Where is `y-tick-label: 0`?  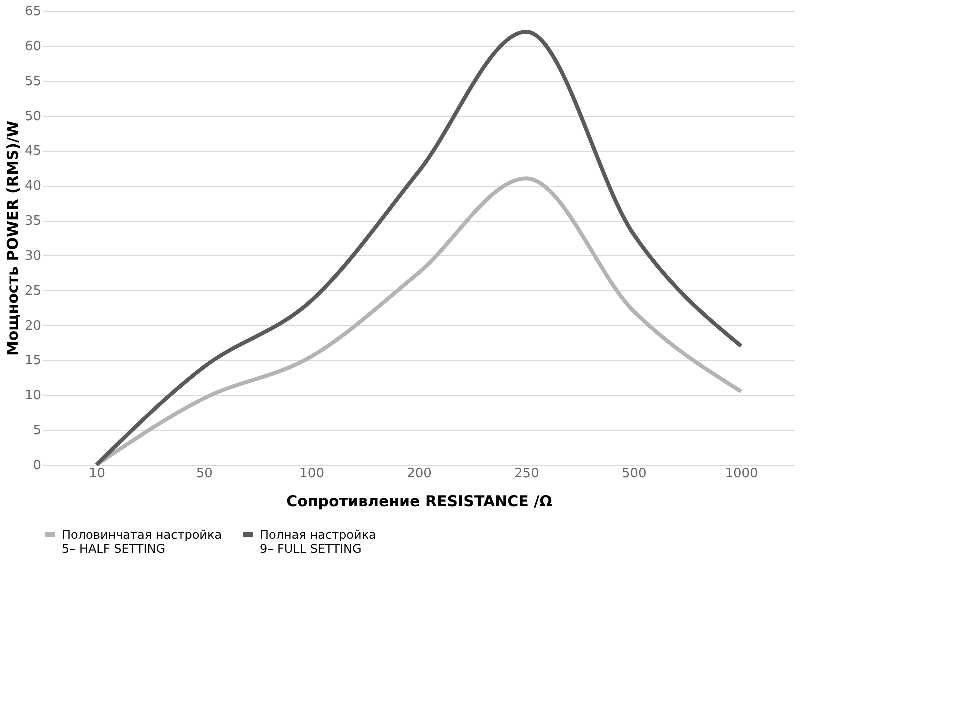
y-tick-label: 0 is located at coordinates (37, 466).